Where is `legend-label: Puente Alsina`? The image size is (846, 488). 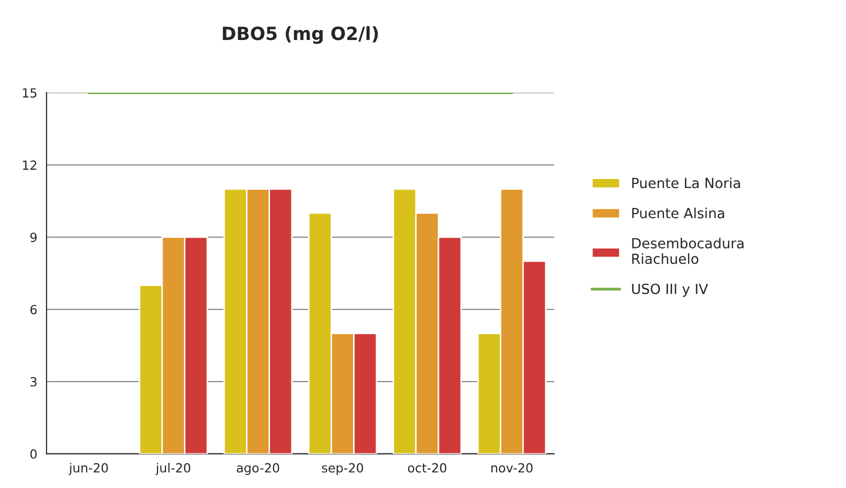
legend-label: Puente Alsina is located at coordinates (678, 213).